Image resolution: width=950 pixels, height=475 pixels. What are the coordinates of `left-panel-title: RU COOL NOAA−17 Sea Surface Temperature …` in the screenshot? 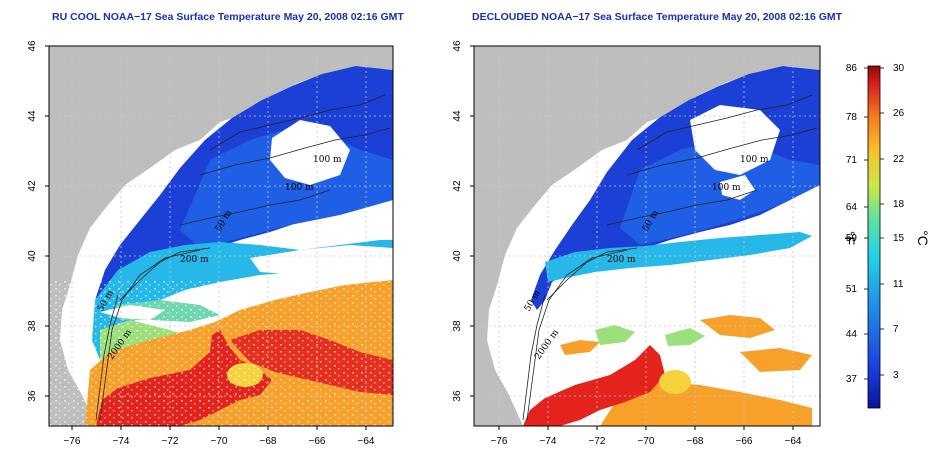 It's located at (228, 17).